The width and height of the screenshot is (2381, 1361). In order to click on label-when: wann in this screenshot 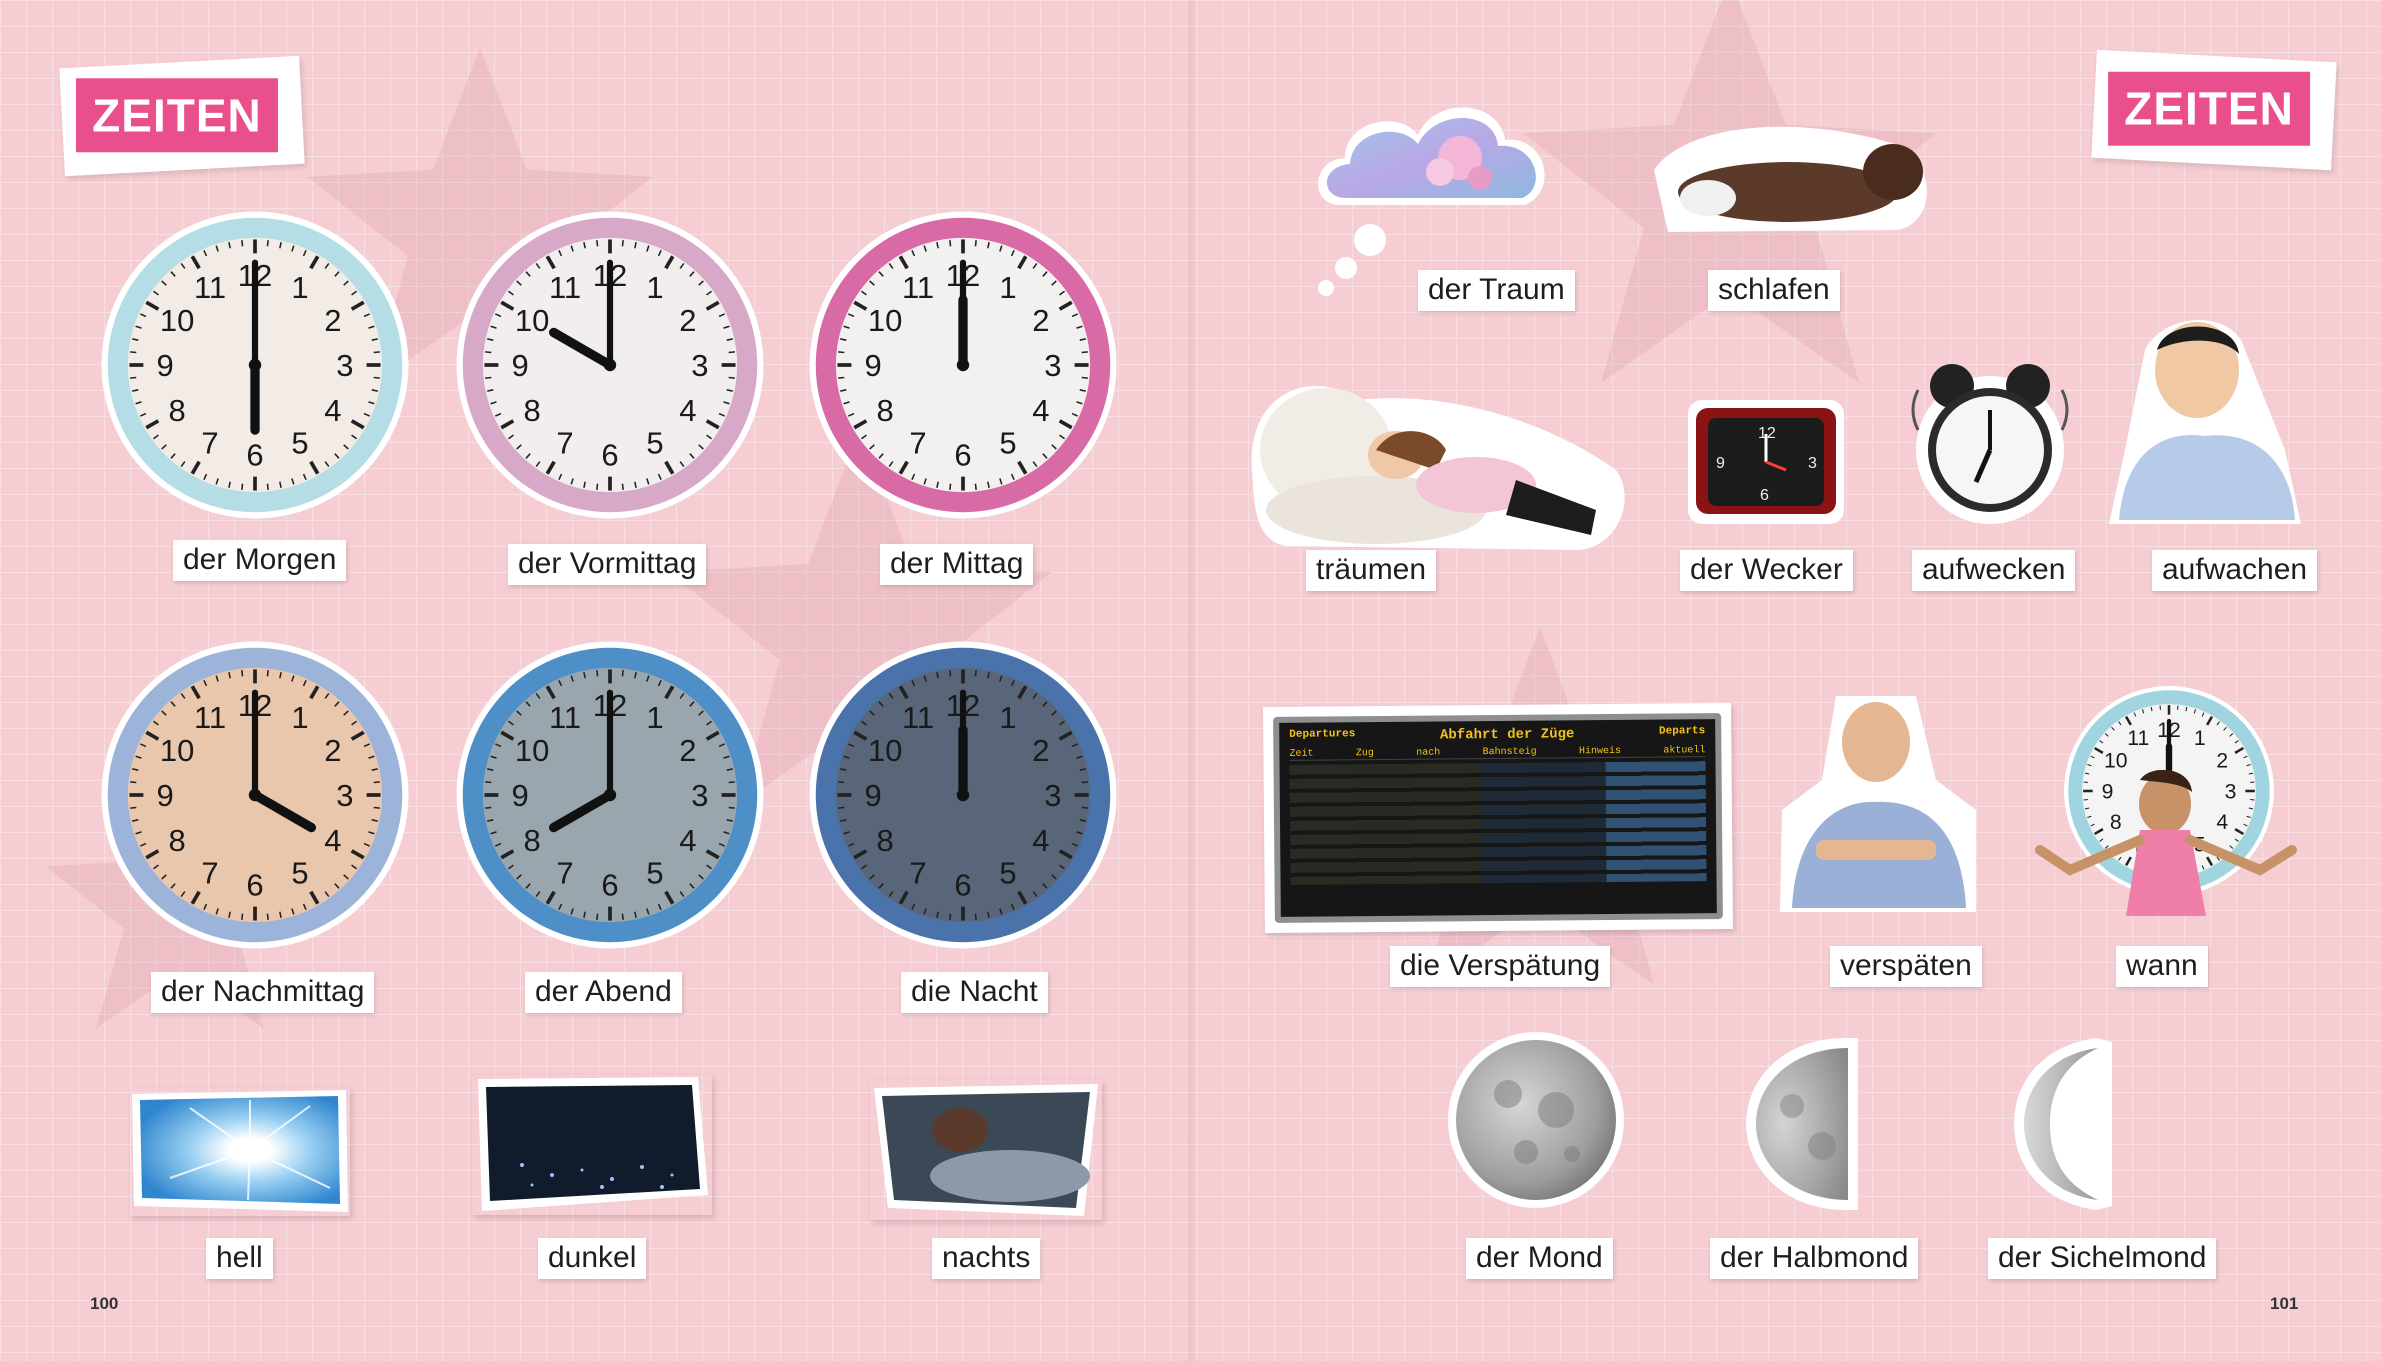, I will do `click(2162, 966)`.